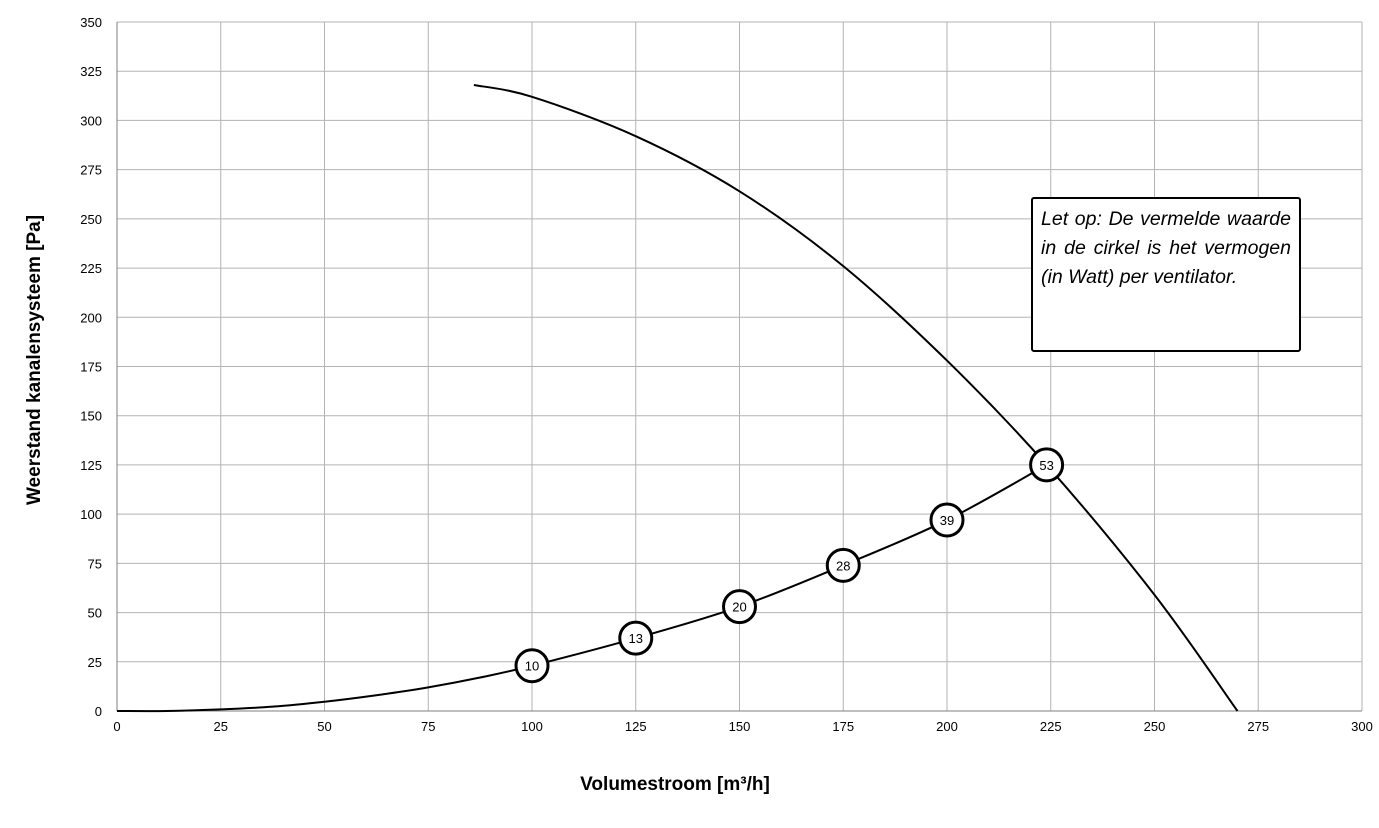  I want to click on y-tick-label: 350, so click(91, 22).